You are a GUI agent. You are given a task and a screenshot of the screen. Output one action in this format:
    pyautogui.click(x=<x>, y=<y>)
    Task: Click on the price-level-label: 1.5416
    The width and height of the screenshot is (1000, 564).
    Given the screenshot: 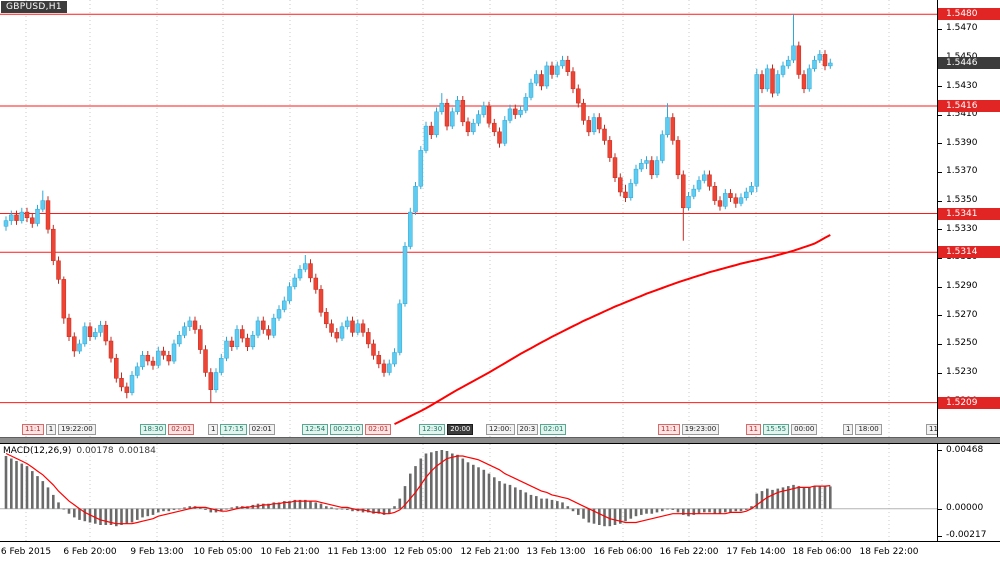 What is the action you would take?
    pyautogui.click(x=969, y=106)
    